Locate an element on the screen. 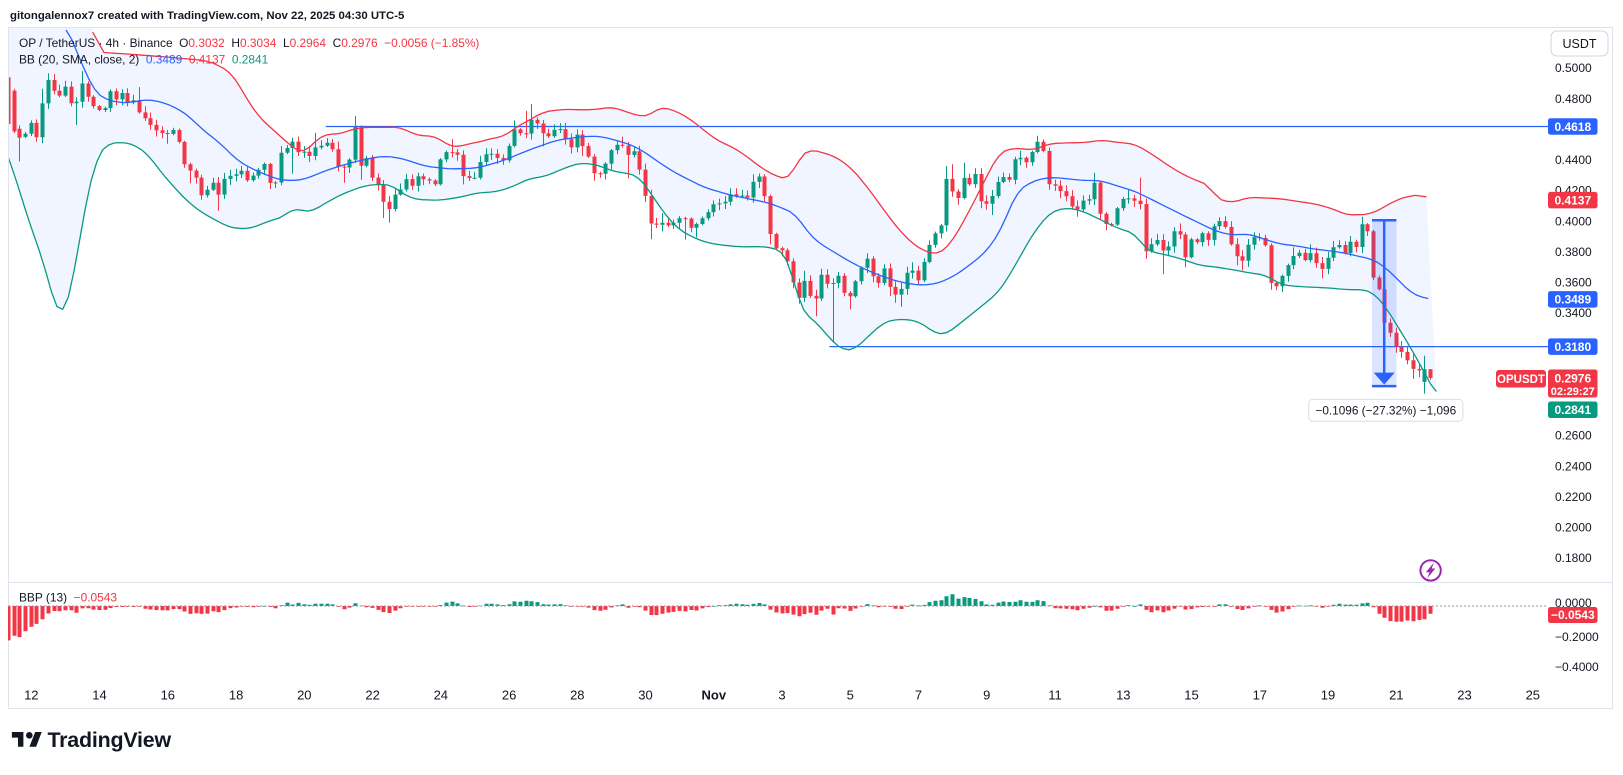 The image size is (1623, 775). svg-text: Nov is located at coordinates (714, 695).